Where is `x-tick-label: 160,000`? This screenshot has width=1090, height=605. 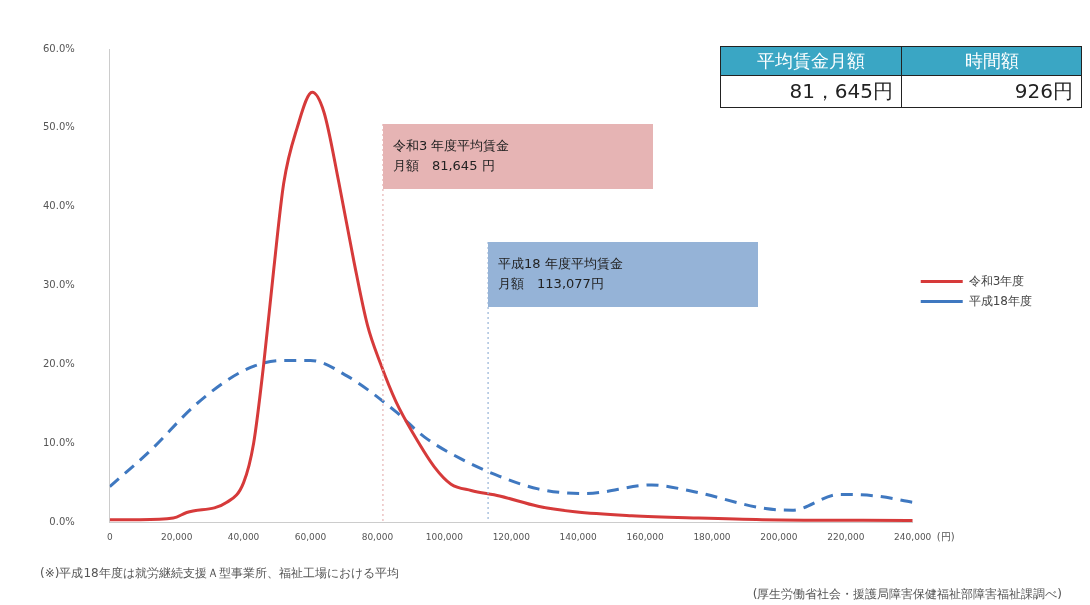
x-tick-label: 160,000 is located at coordinates (645, 536).